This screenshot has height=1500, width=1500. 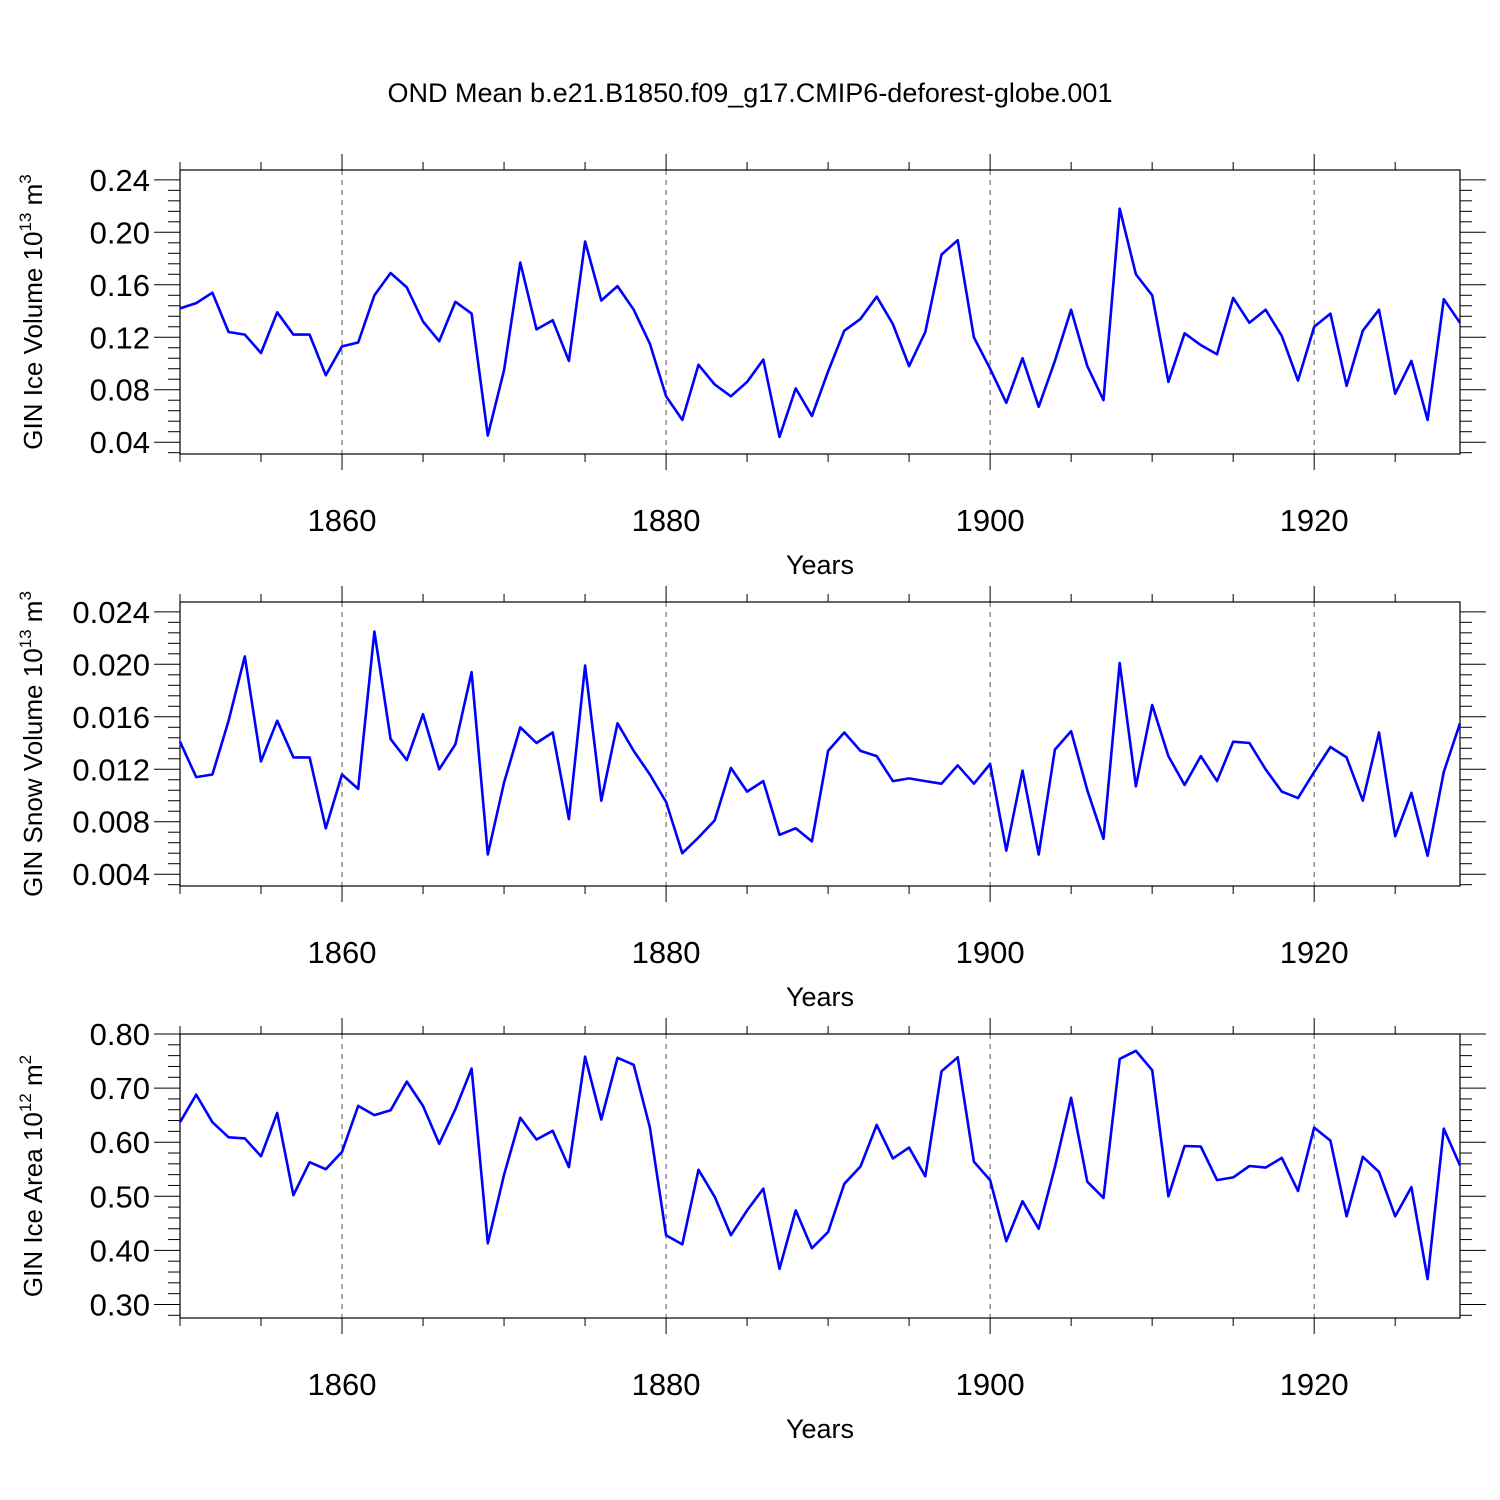 What do you see at coordinates (32, 1176) in the screenshot?
I see `y-axis-label: GIN Ice Area 1012 m2` at bounding box center [32, 1176].